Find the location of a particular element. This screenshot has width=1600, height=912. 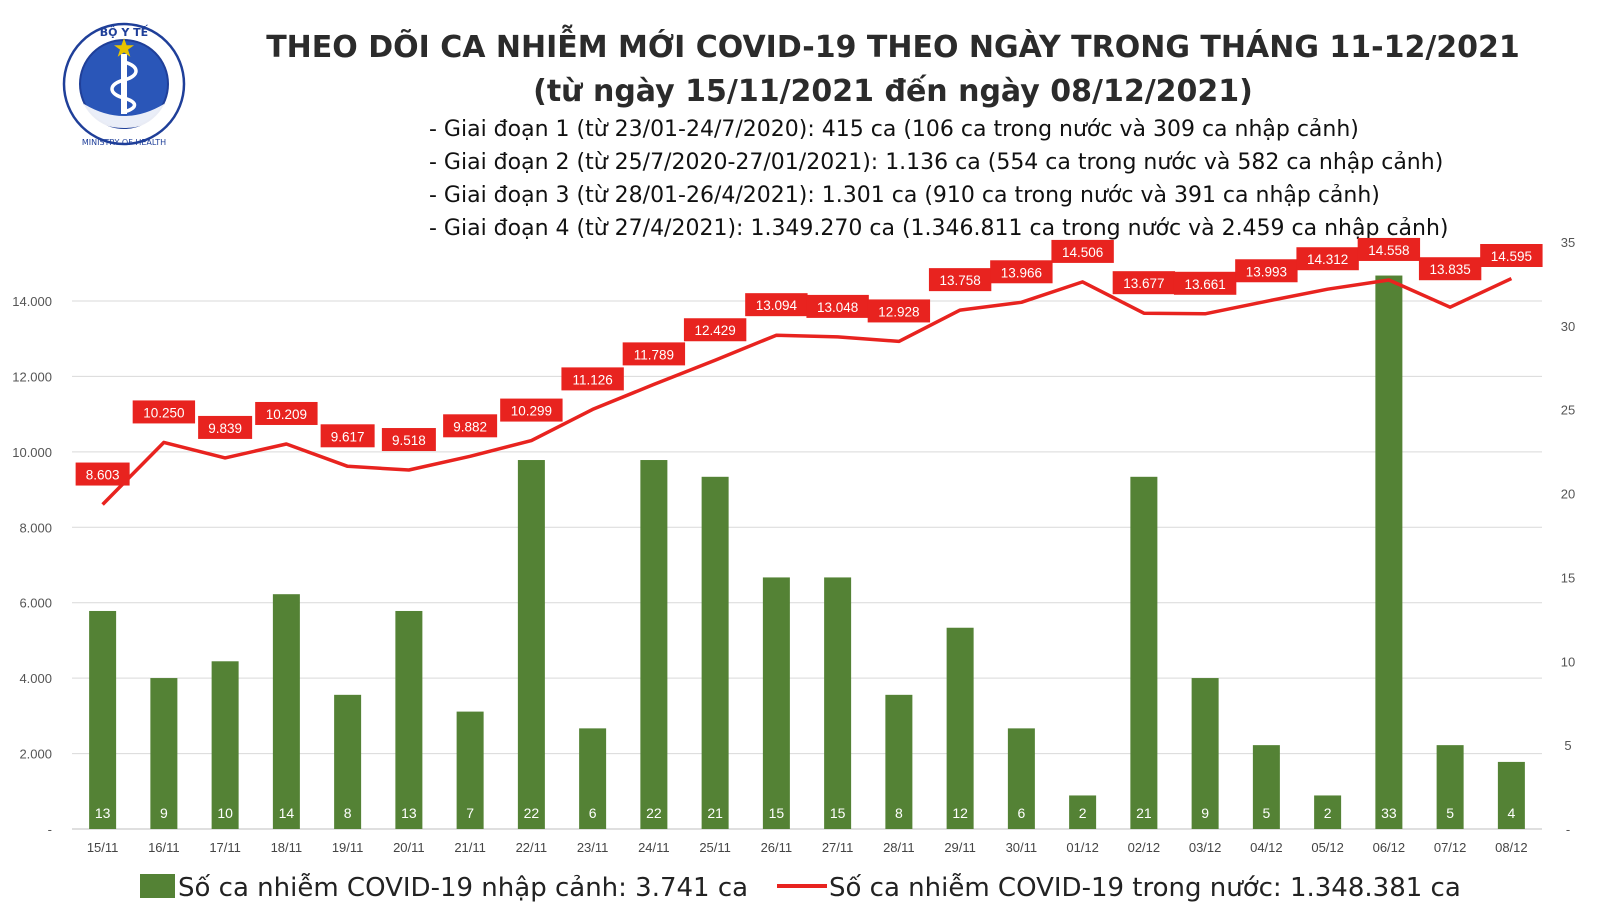

x-tick-label: 22/11 is located at coordinates (532, 847).